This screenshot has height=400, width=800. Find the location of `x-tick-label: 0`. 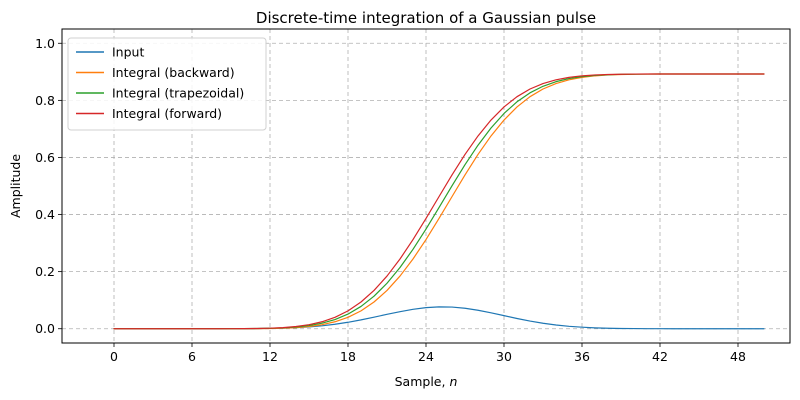

x-tick-label: 0 is located at coordinates (114, 356).